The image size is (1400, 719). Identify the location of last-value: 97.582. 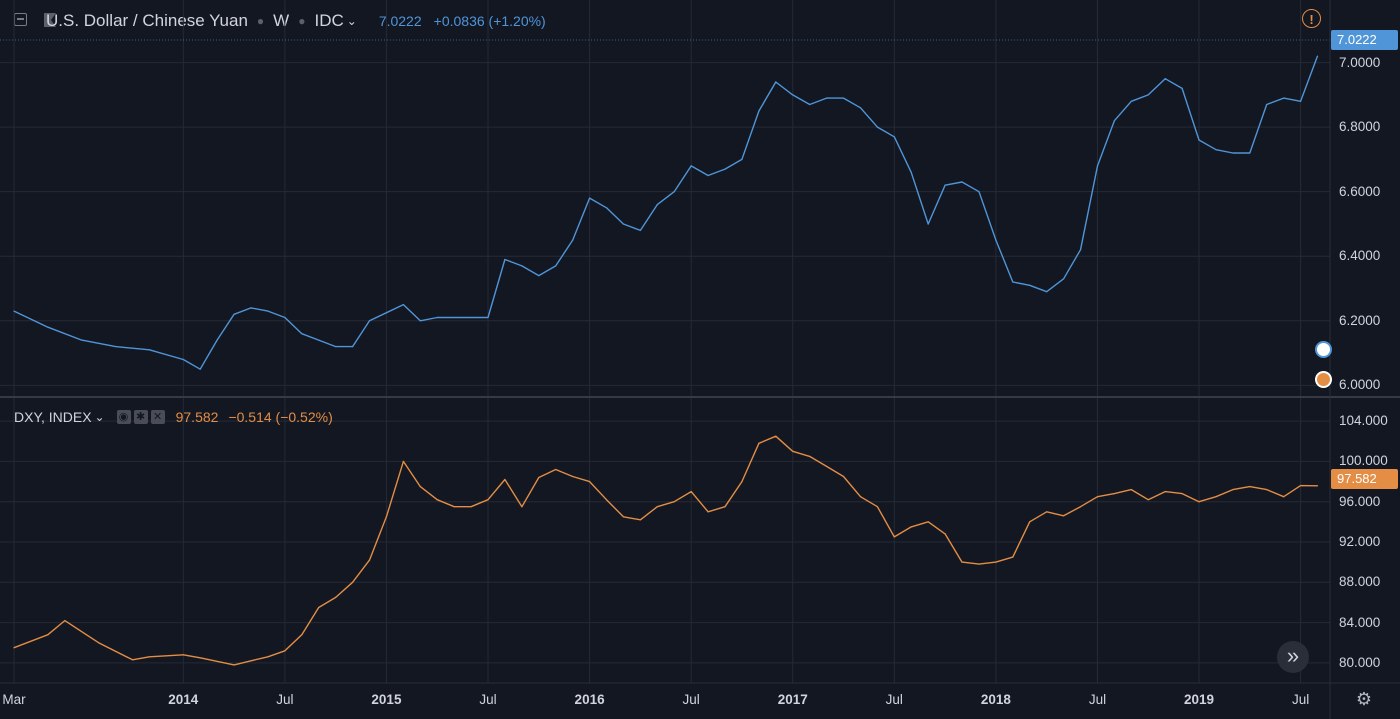
(197, 417).